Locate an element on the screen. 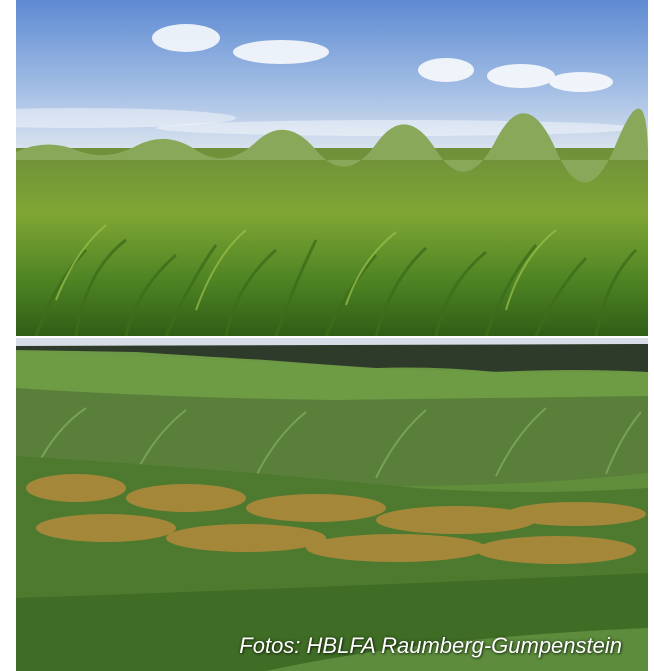  sorghum-panicles is located at coordinates (336, 519).